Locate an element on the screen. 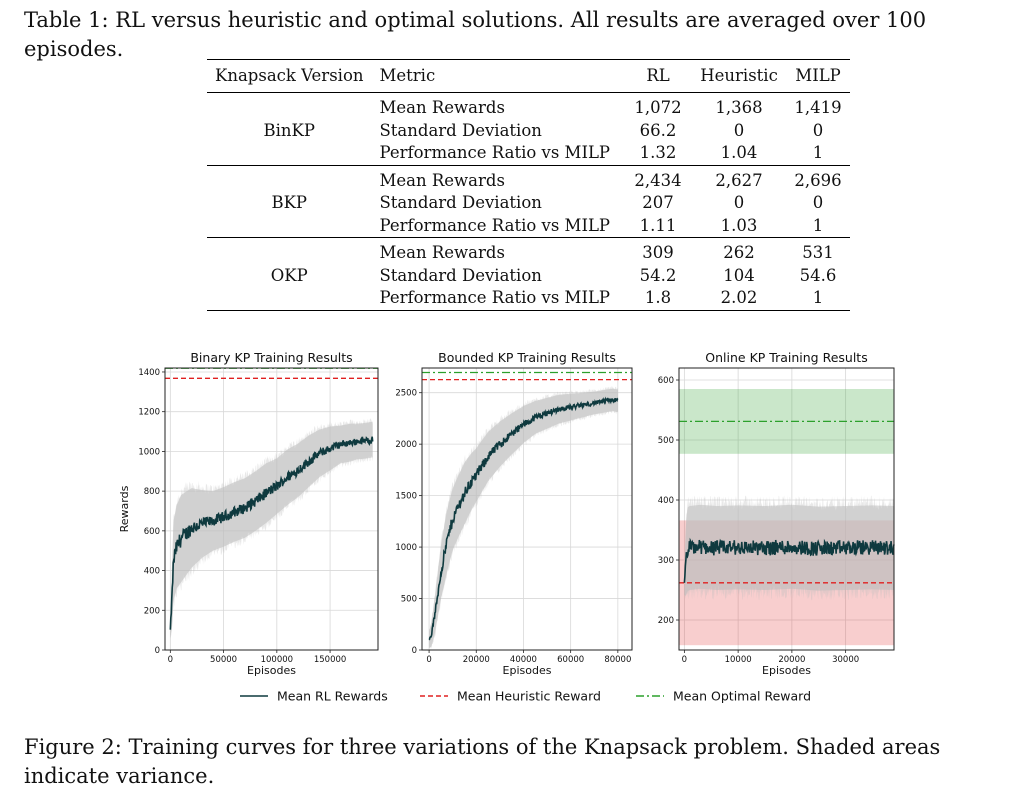 The height and width of the screenshot is (795, 1023). heuristic-cell: 1.04 is located at coordinates (739, 152).